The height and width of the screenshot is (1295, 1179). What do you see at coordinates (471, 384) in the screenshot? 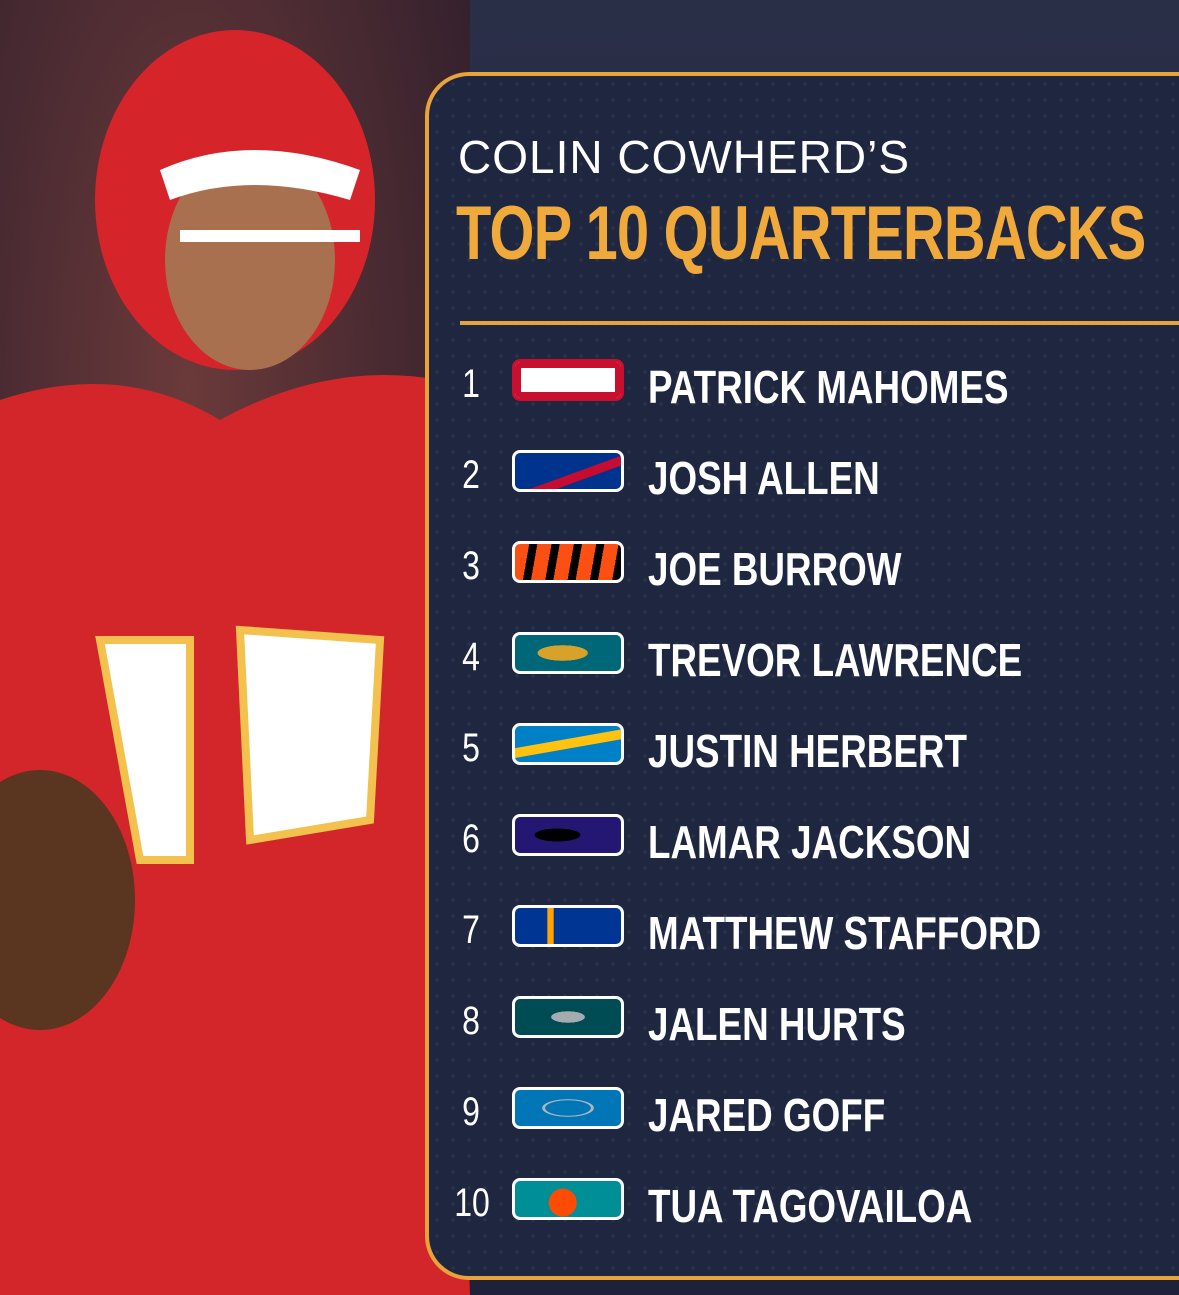
I see `rank: 1` at bounding box center [471, 384].